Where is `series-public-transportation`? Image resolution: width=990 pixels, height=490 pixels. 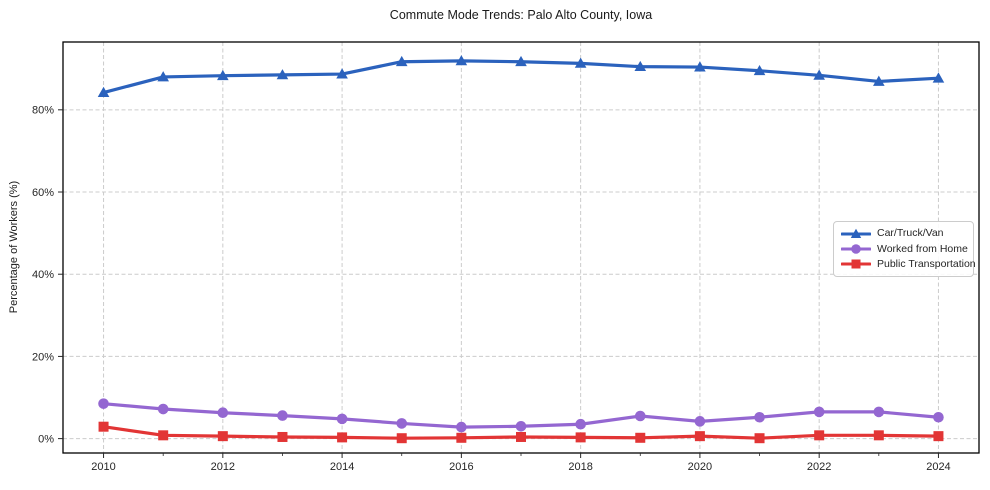 series-public-transportation is located at coordinates (521, 432).